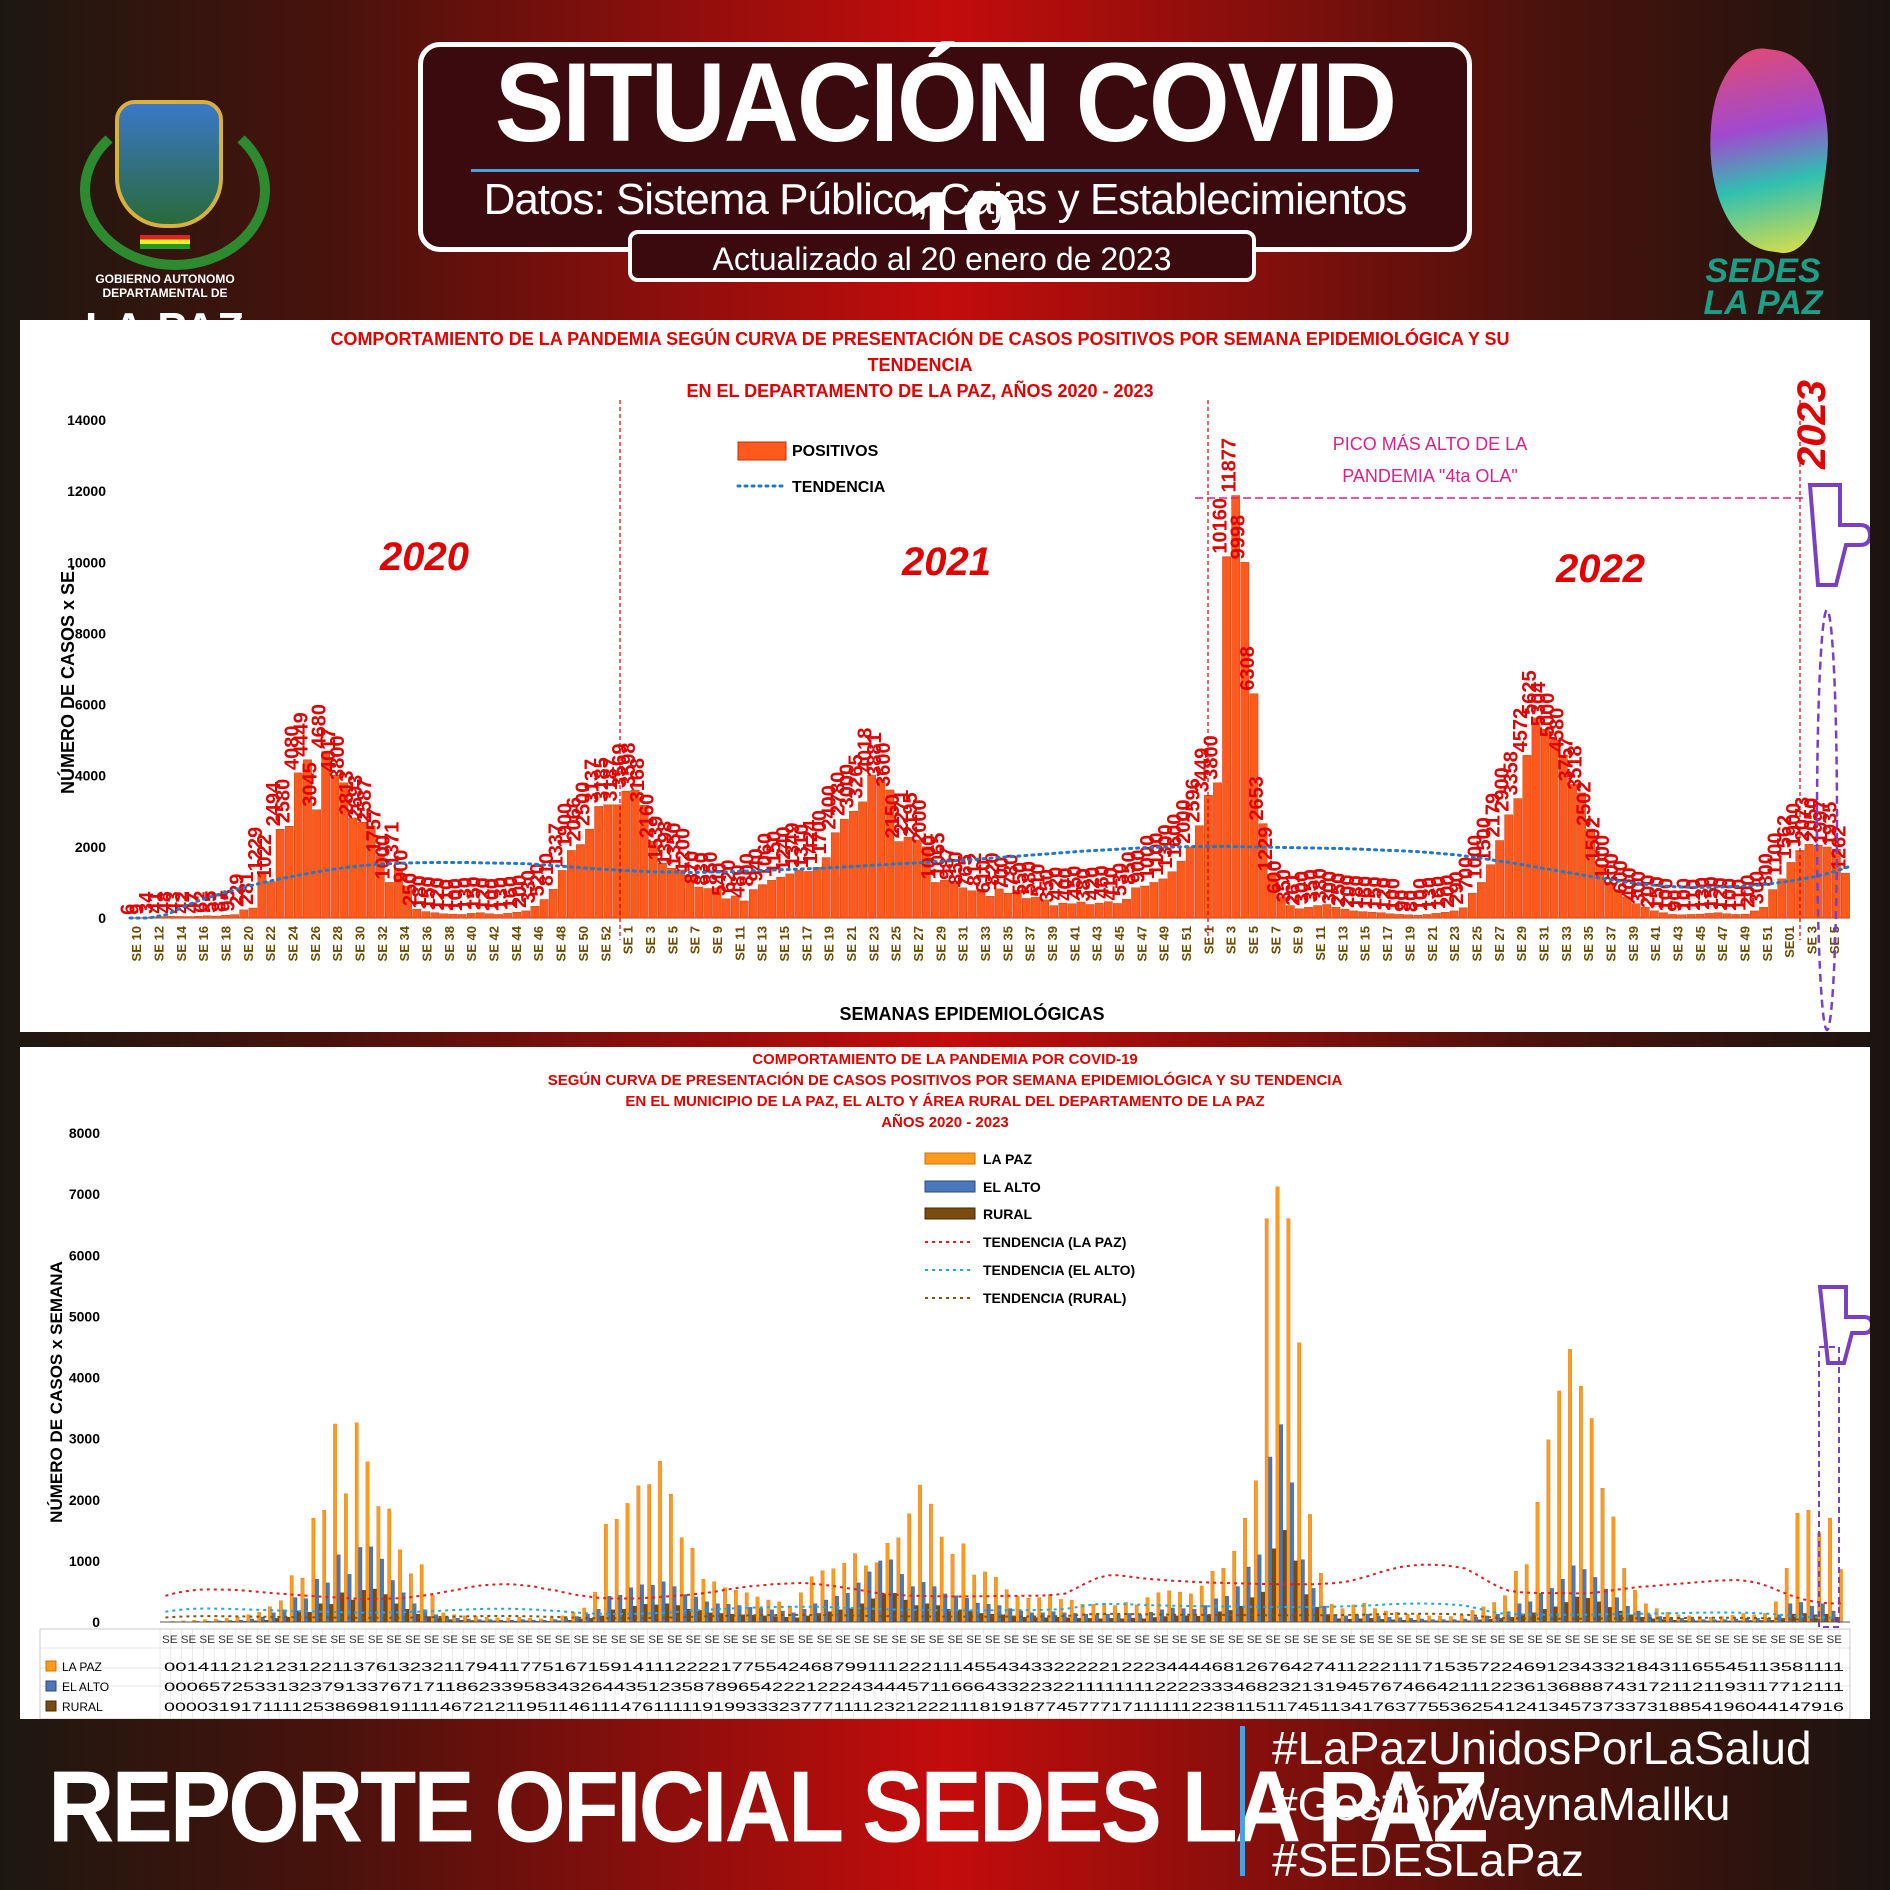  What do you see at coordinates (1803, 819) in the screenshot?
I see `chart1-data-label: 2073` at bounding box center [1803, 819].